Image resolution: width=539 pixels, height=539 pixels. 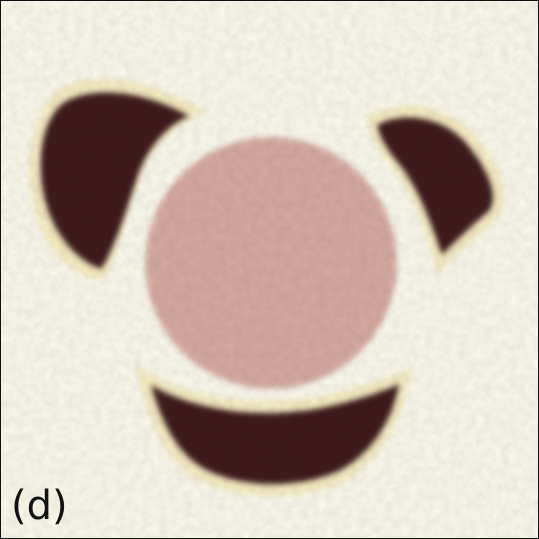 I want to click on panel-label: (d), so click(x=39, y=506).